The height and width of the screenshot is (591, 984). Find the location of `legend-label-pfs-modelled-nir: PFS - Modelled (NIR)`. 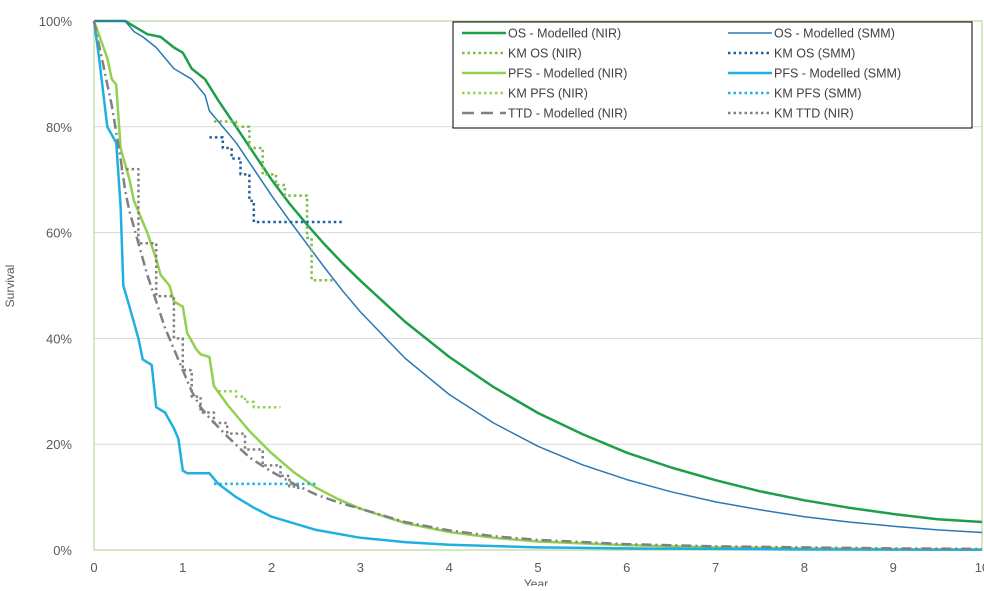

legend-label-pfs-modelled-nir: PFS - Modelled (NIR) is located at coordinates (567, 74).